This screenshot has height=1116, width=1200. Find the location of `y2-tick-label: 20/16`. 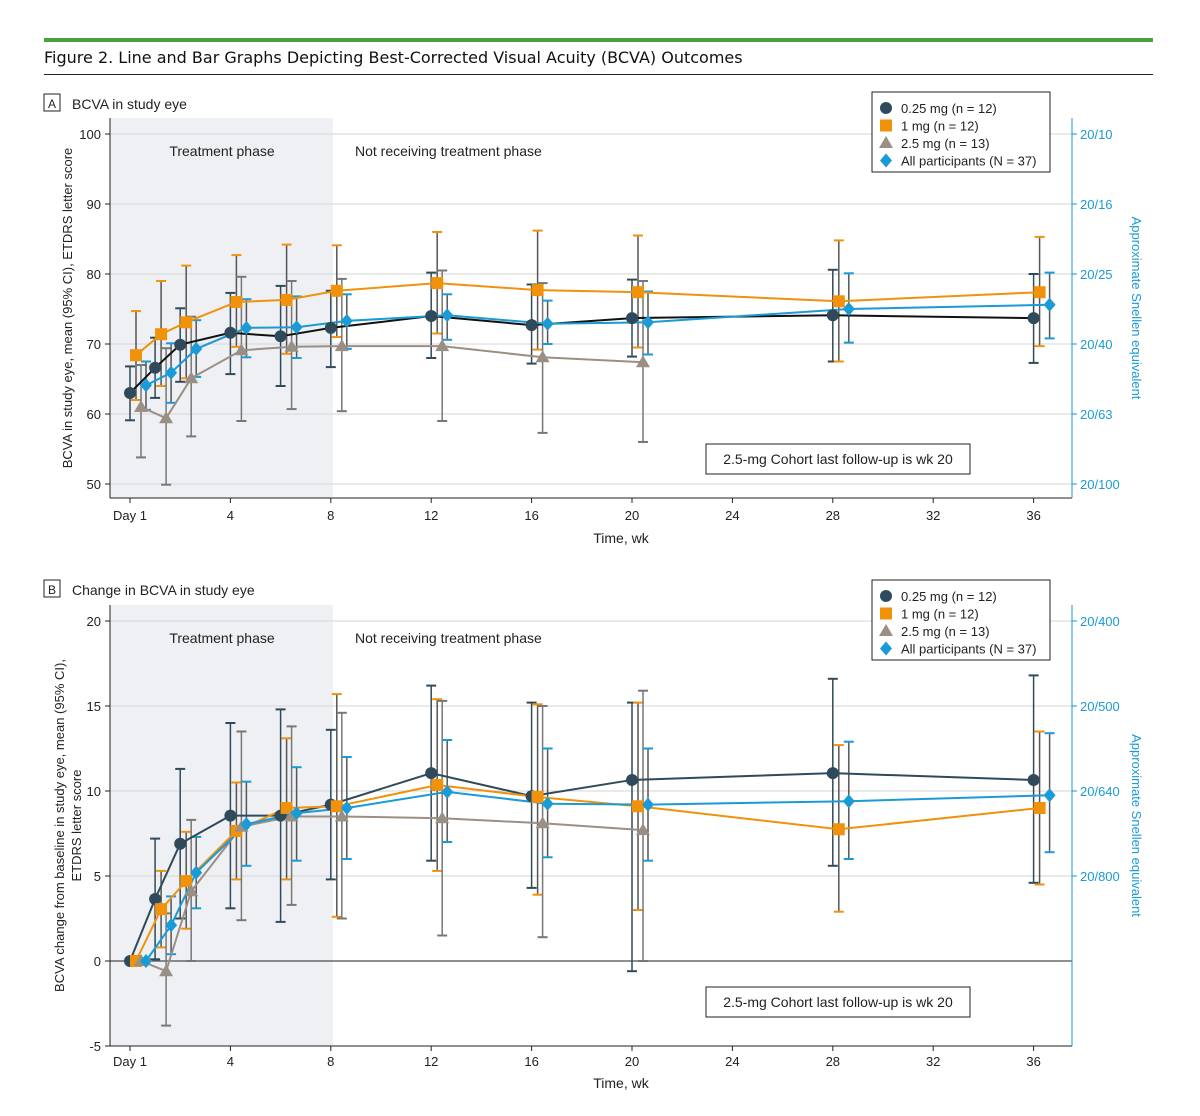

y2-tick-label: 20/16 is located at coordinates (1096, 204).